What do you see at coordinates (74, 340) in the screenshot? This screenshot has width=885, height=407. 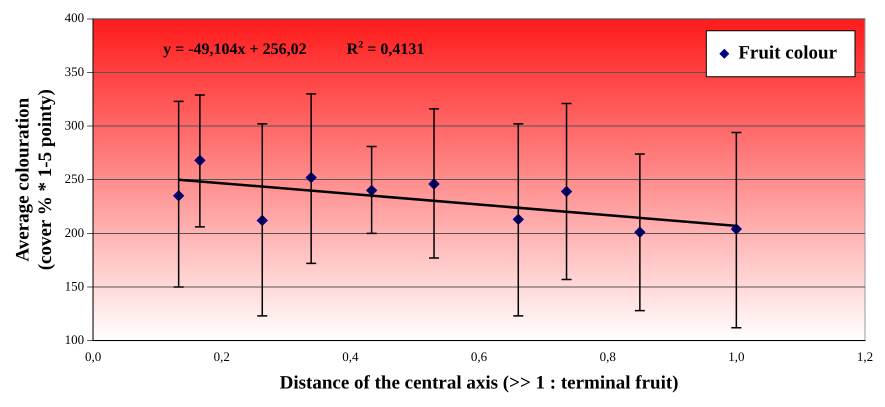 I see `y-tick-label: 100` at bounding box center [74, 340].